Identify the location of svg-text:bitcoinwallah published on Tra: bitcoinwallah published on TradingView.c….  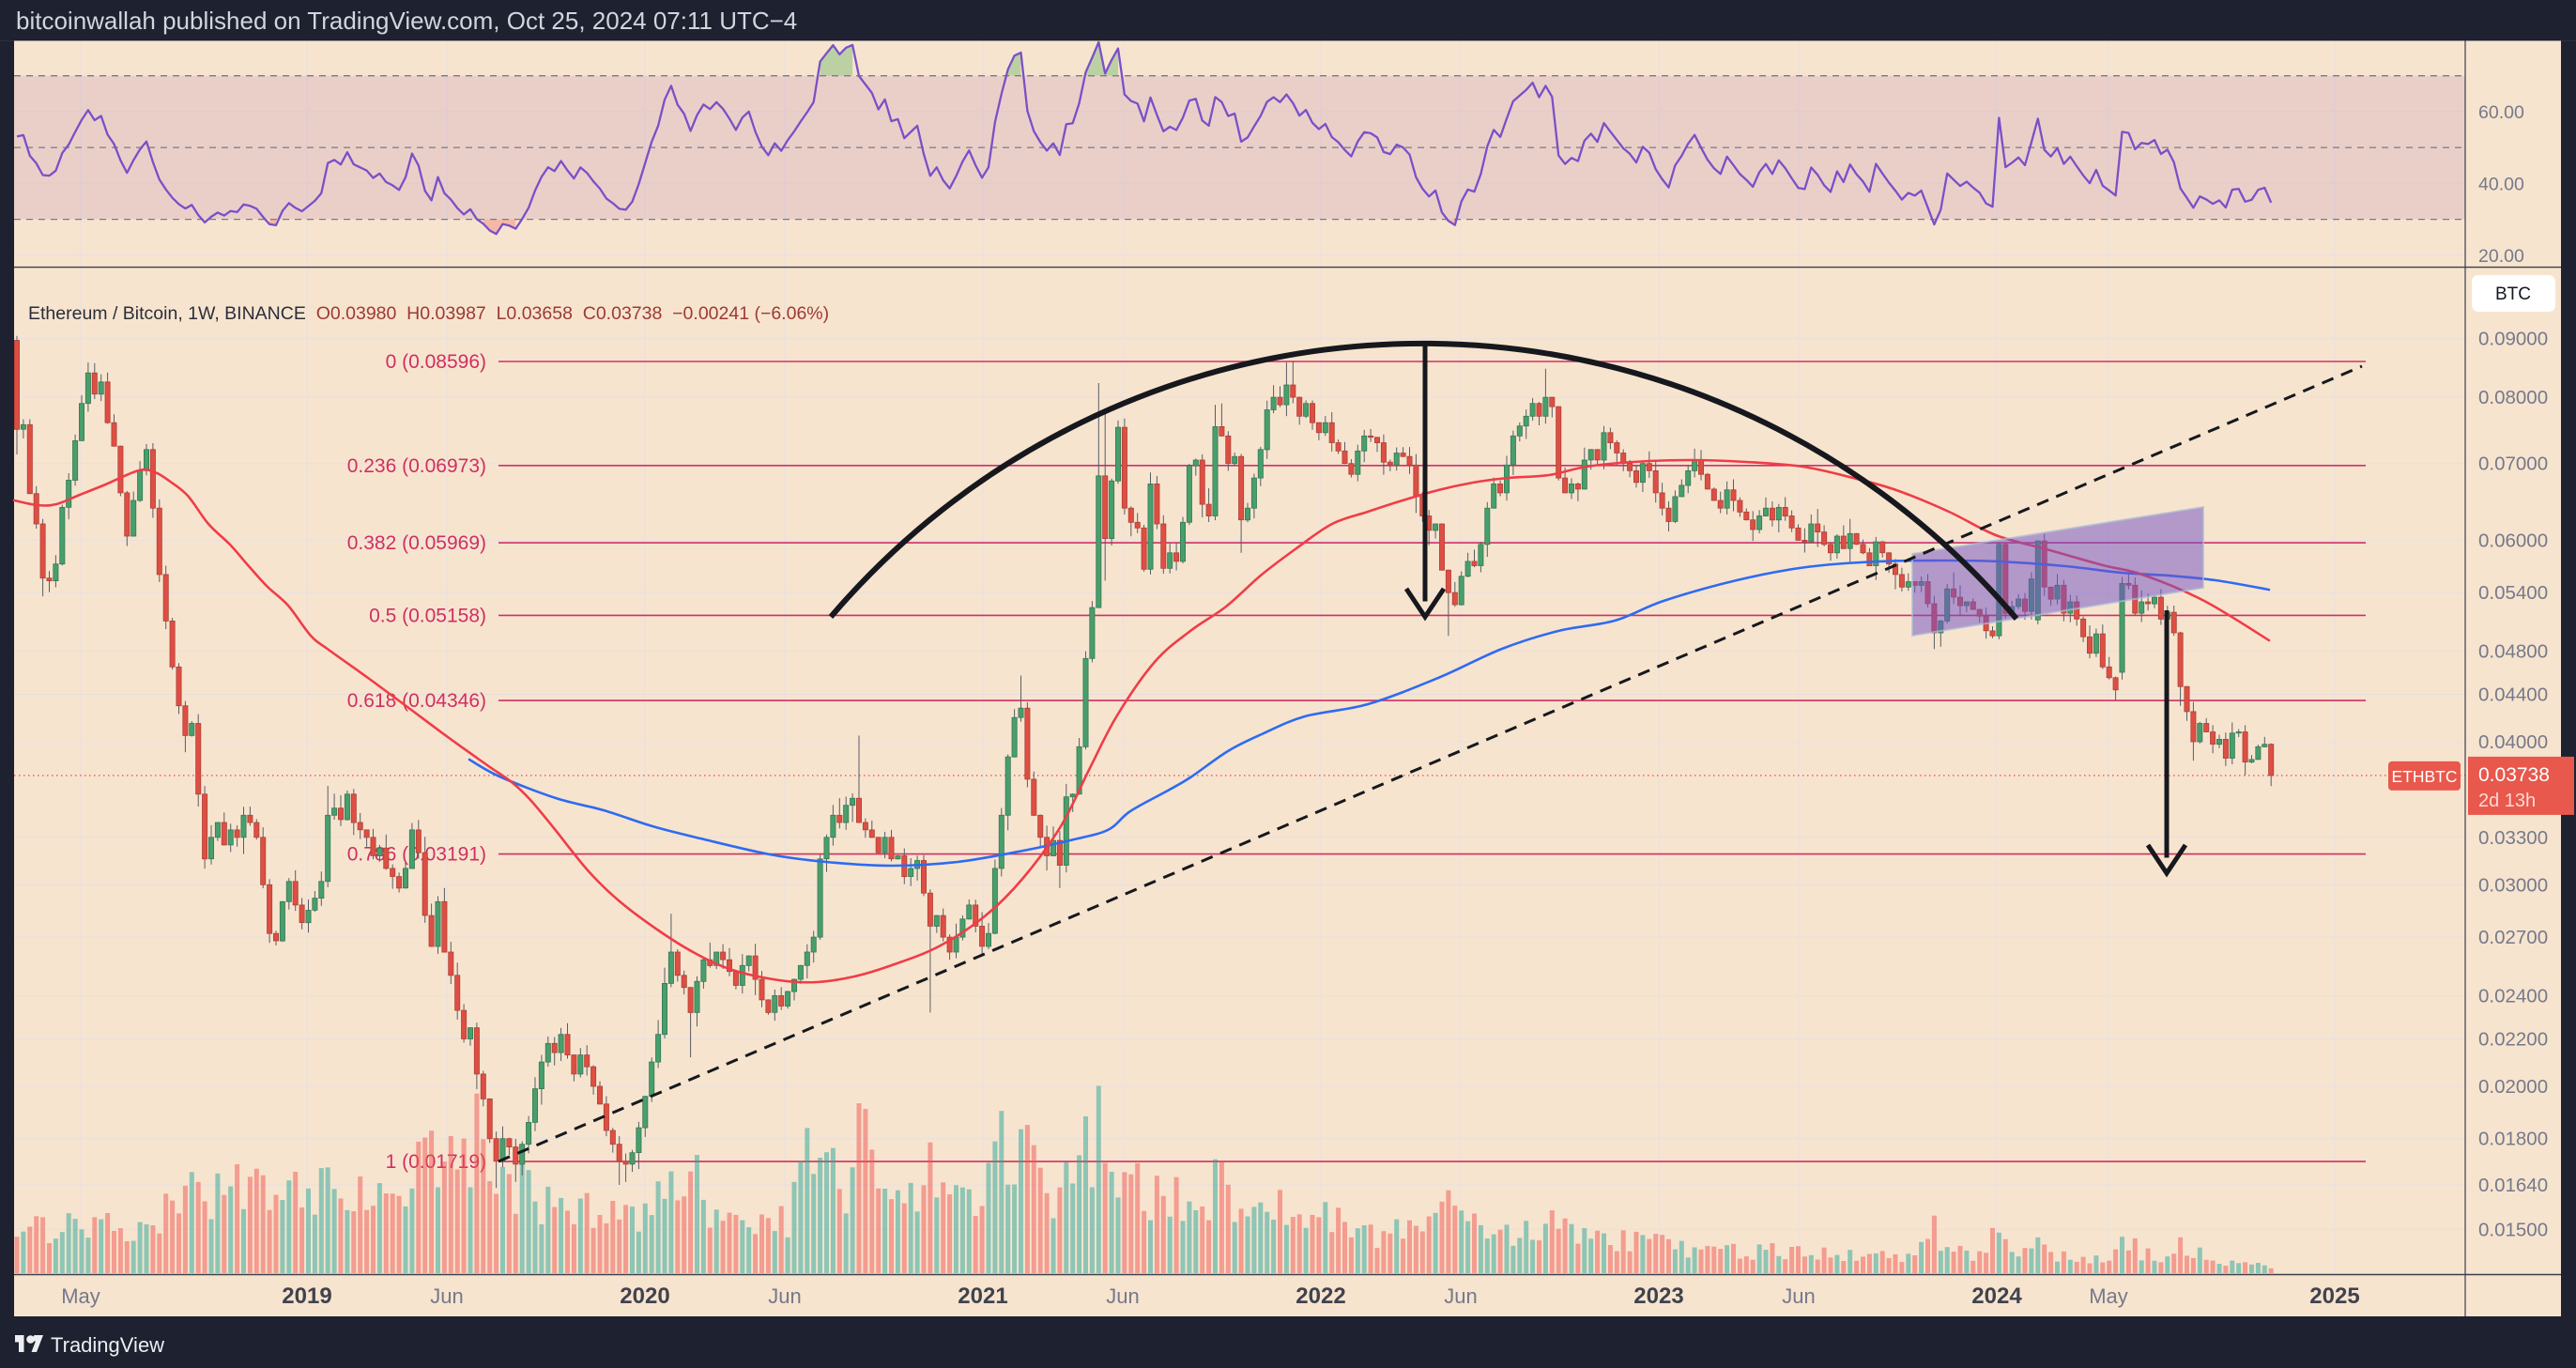
(407, 21).